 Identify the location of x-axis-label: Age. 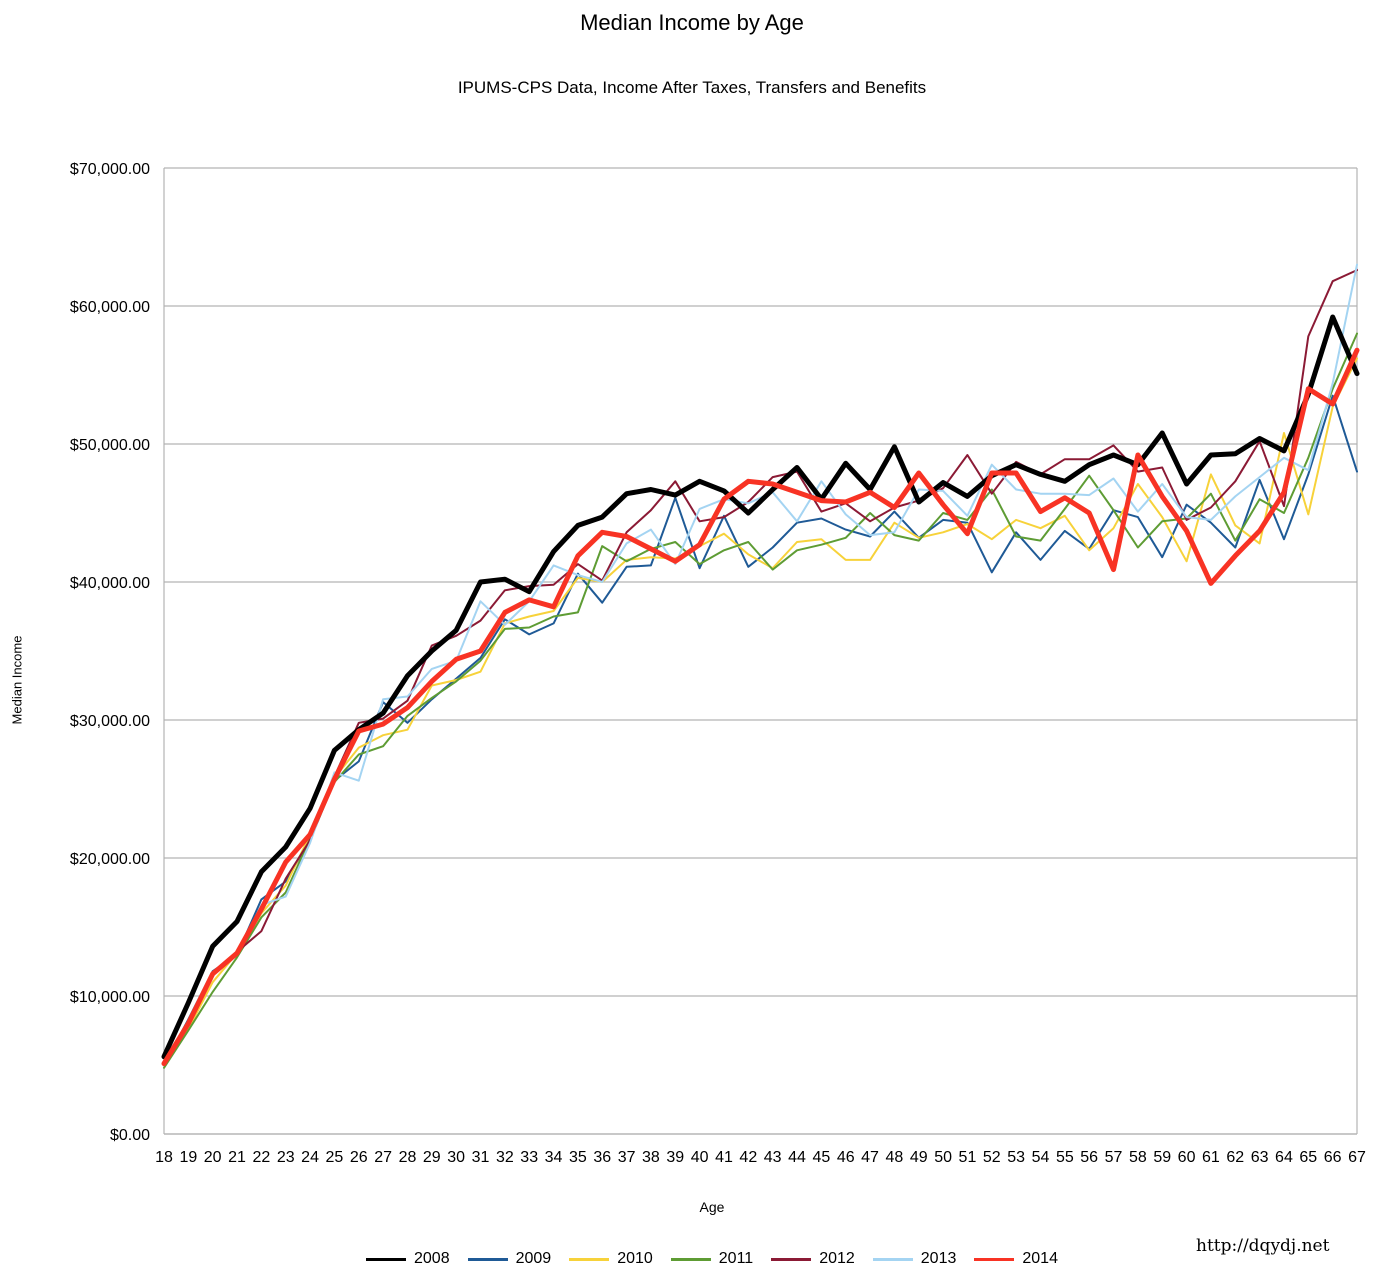
(712, 1207).